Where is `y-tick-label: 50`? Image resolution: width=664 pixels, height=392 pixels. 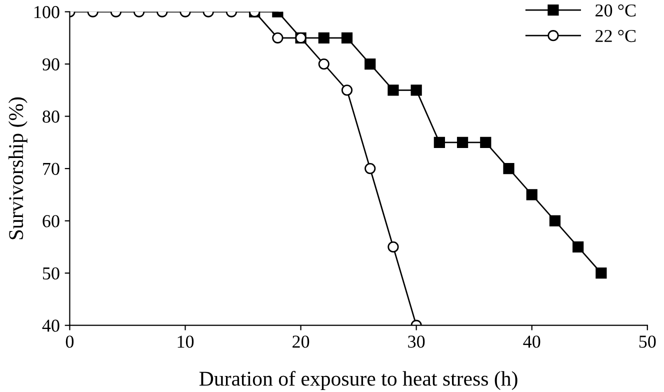 y-tick-label: 50 is located at coordinates (51, 273).